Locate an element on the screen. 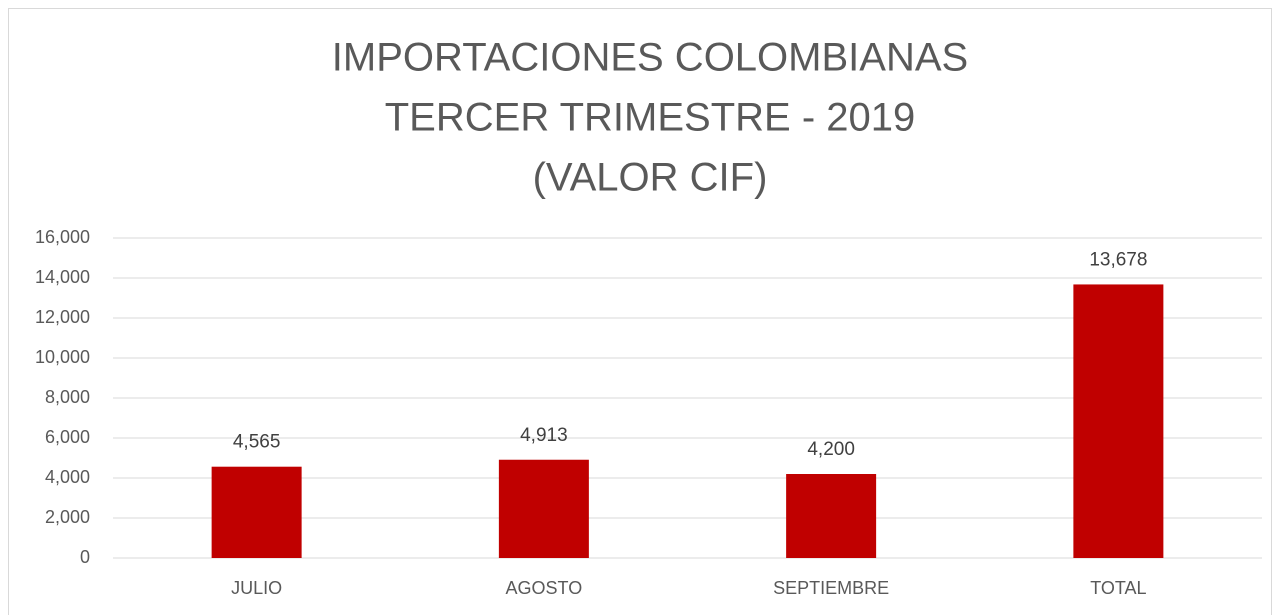 The width and height of the screenshot is (1280, 615). y-tick-label: 16,000 is located at coordinates (62, 237).